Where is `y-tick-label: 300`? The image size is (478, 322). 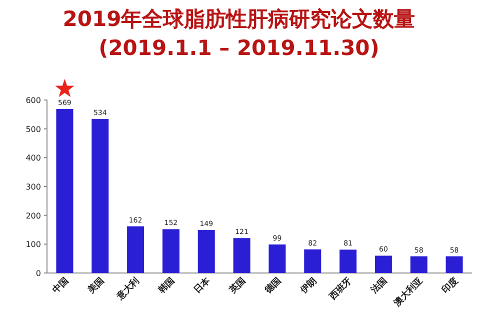 y-tick-label: 300 is located at coordinates (33, 187).